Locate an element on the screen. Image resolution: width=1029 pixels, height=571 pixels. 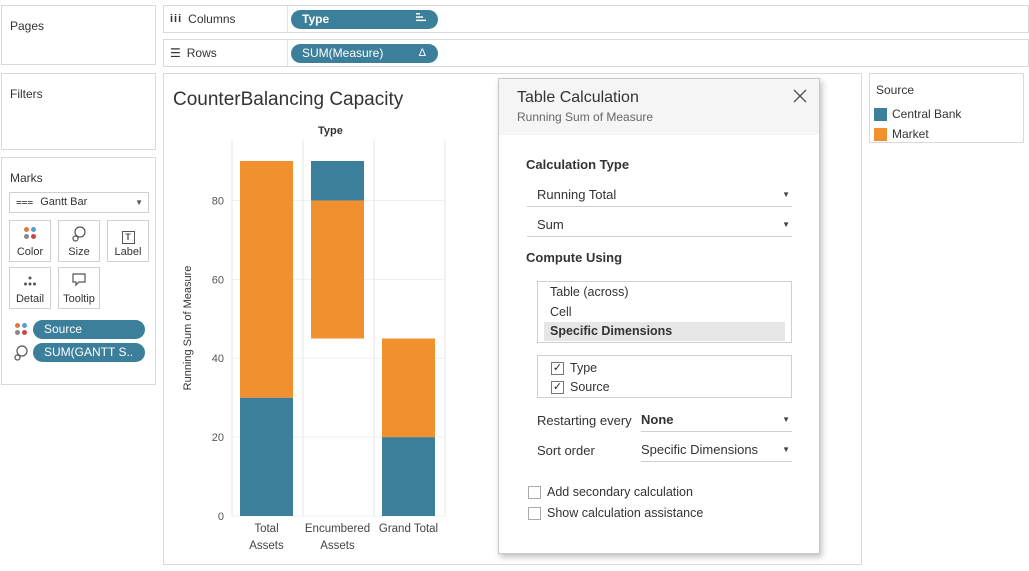
checkbox-source: ✓ is located at coordinates (557, 387).